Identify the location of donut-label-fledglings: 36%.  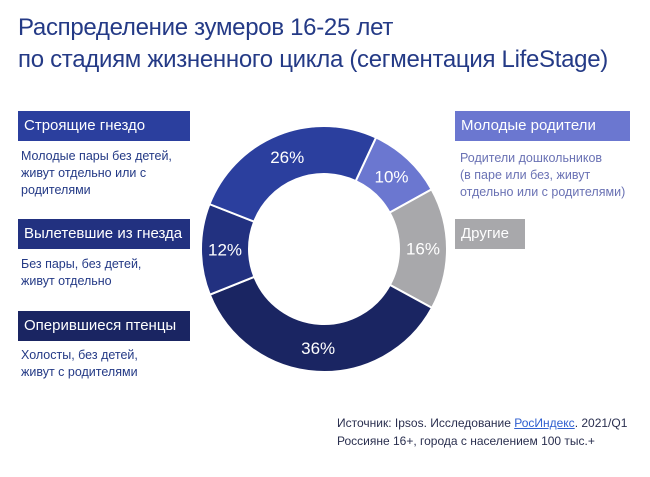
(318, 348).